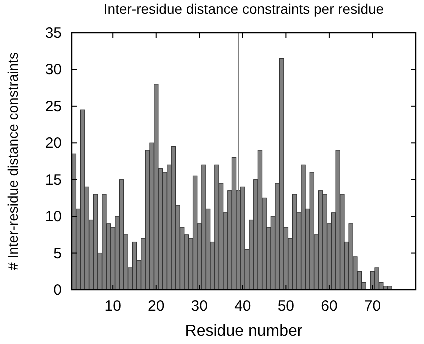 The height and width of the screenshot is (344, 424). Describe the element at coordinates (329, 306) in the screenshot. I see `x-tick-label: 60` at that location.